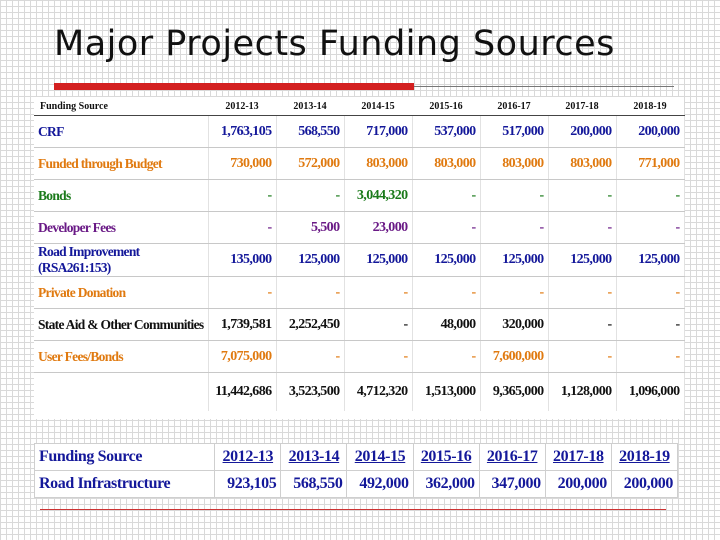 Image resolution: width=720 pixels, height=540 pixels. I want to click on funding-row: User Fees/Bonds 7,075,000- - -7,600,000- -, so click(359, 356).